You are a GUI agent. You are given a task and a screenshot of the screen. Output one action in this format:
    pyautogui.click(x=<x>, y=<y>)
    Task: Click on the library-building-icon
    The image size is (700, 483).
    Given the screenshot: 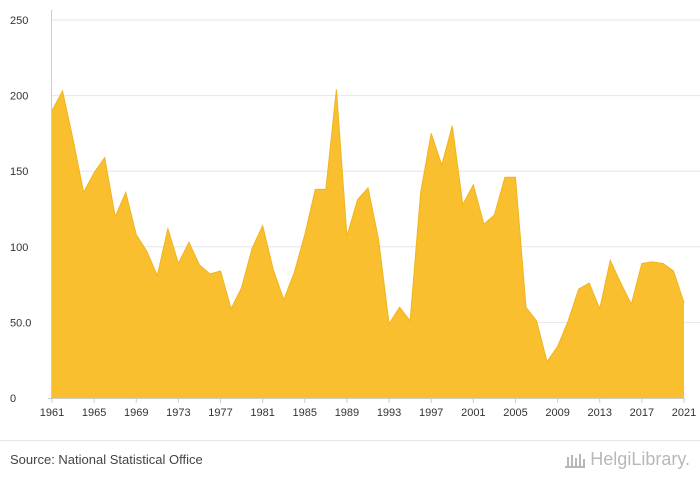 What is the action you would take?
    pyautogui.click(x=575, y=460)
    